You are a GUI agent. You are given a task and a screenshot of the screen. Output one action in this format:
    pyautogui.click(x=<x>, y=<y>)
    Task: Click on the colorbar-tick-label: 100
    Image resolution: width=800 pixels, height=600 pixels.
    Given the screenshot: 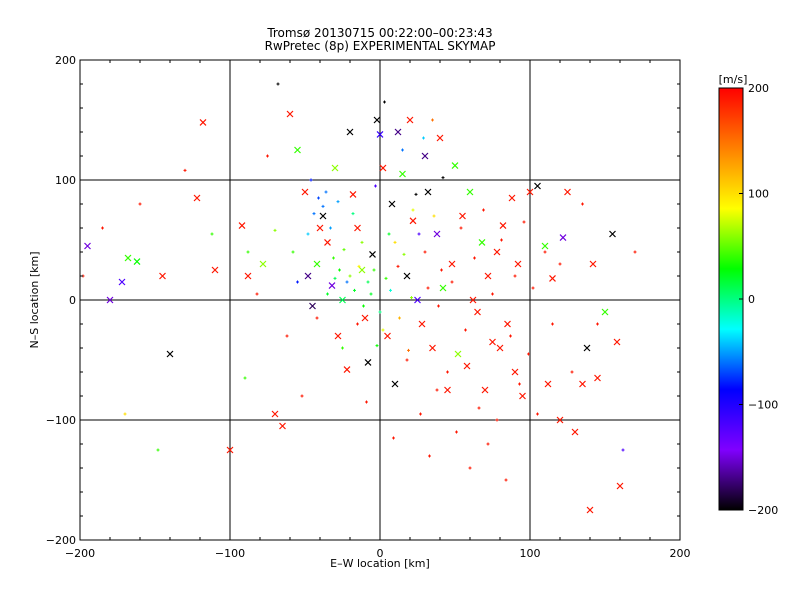 What is the action you would take?
    pyautogui.click(x=758, y=194)
    